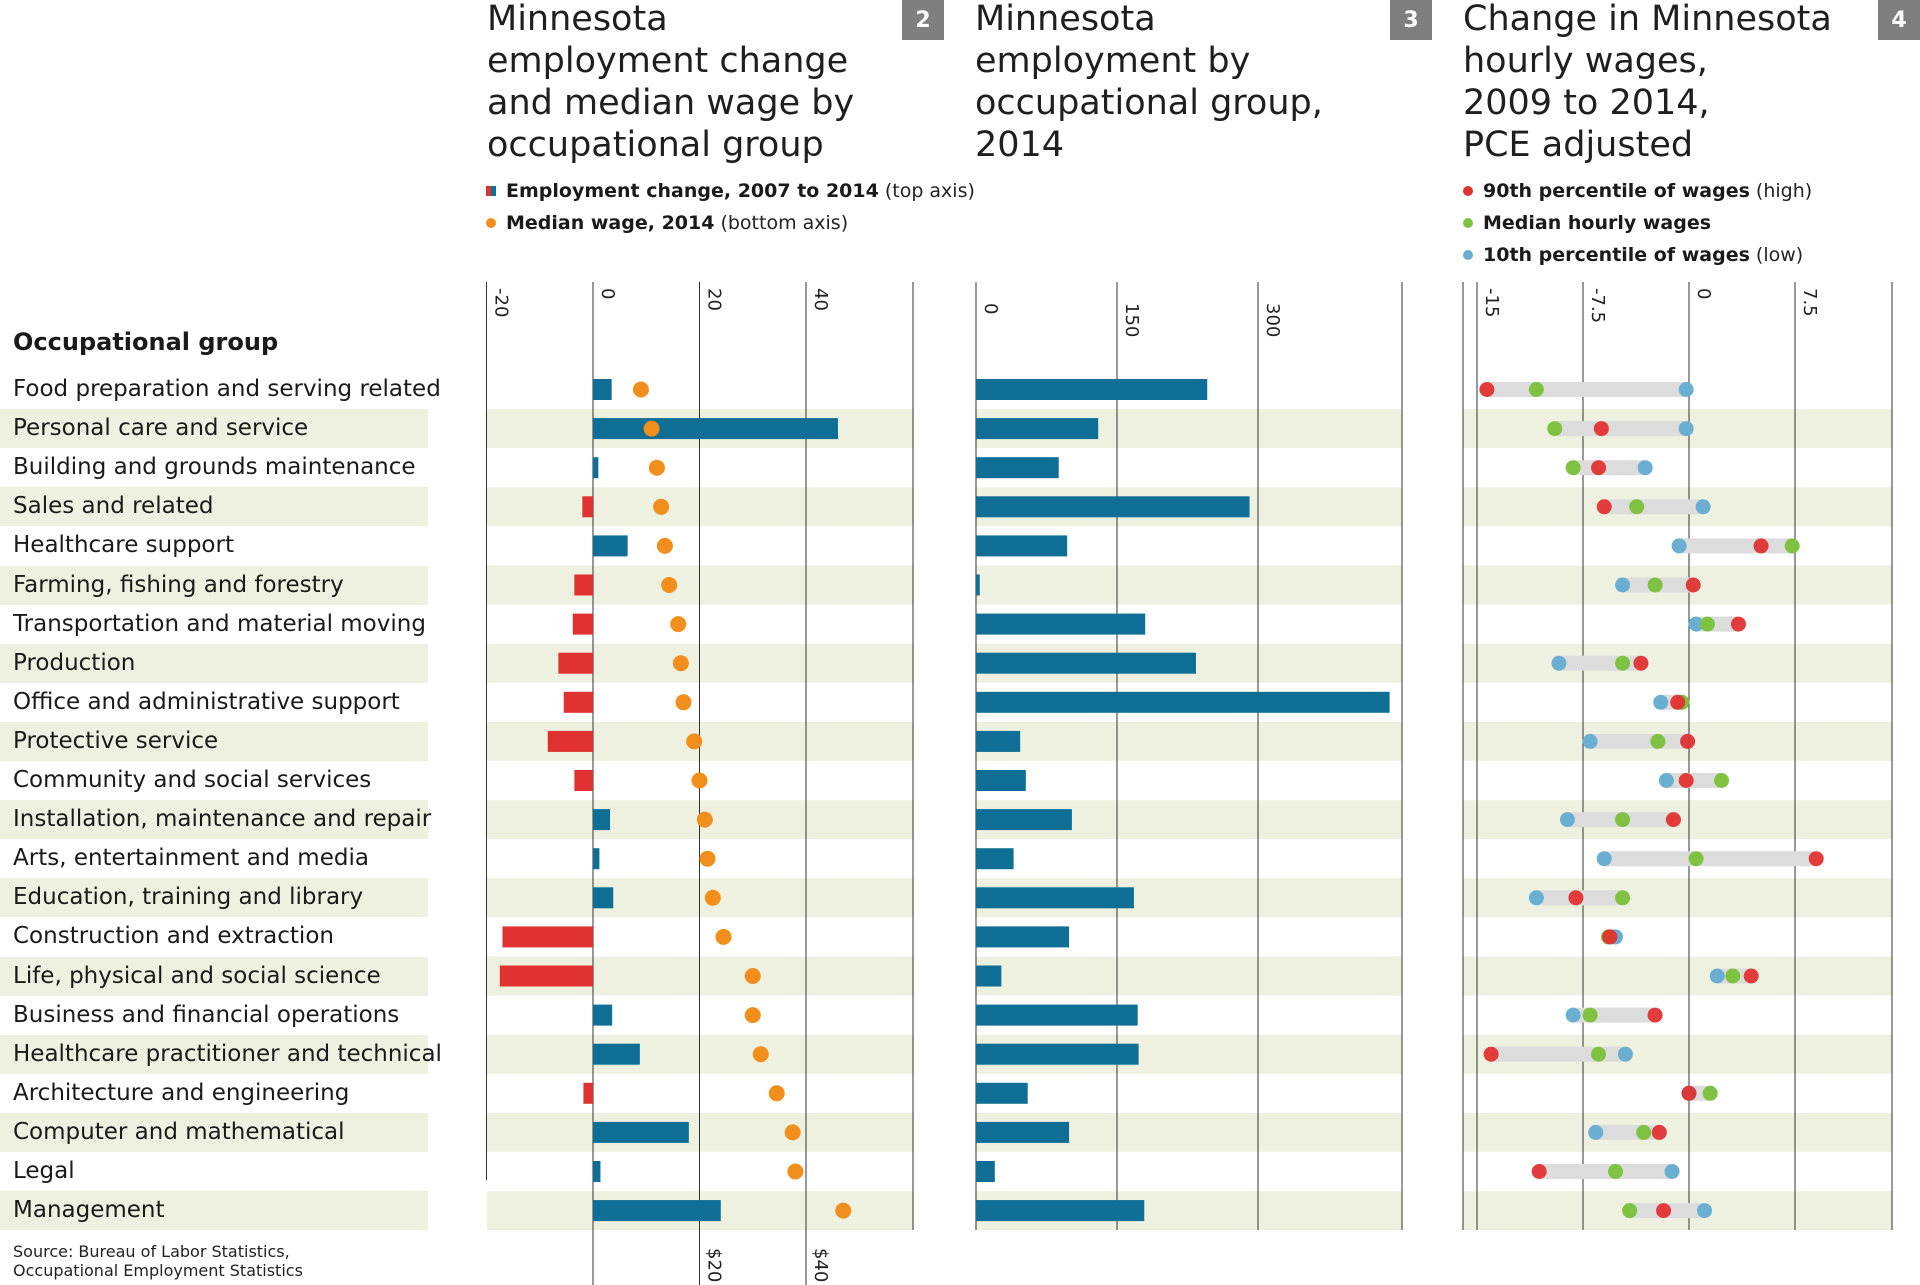  What do you see at coordinates (1809, 302) in the screenshot?
I see `x-axis-tick: 7.5` at bounding box center [1809, 302].